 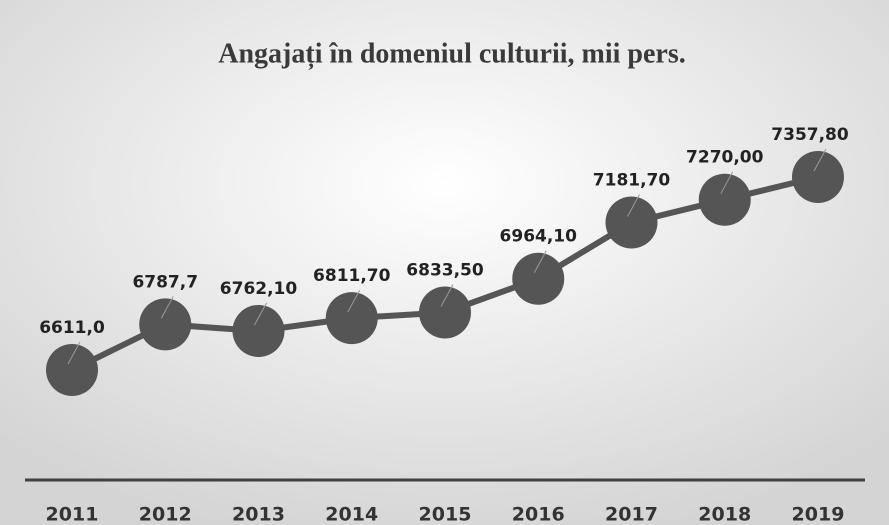 I want to click on x-tick-label: 2012, so click(x=165, y=514).